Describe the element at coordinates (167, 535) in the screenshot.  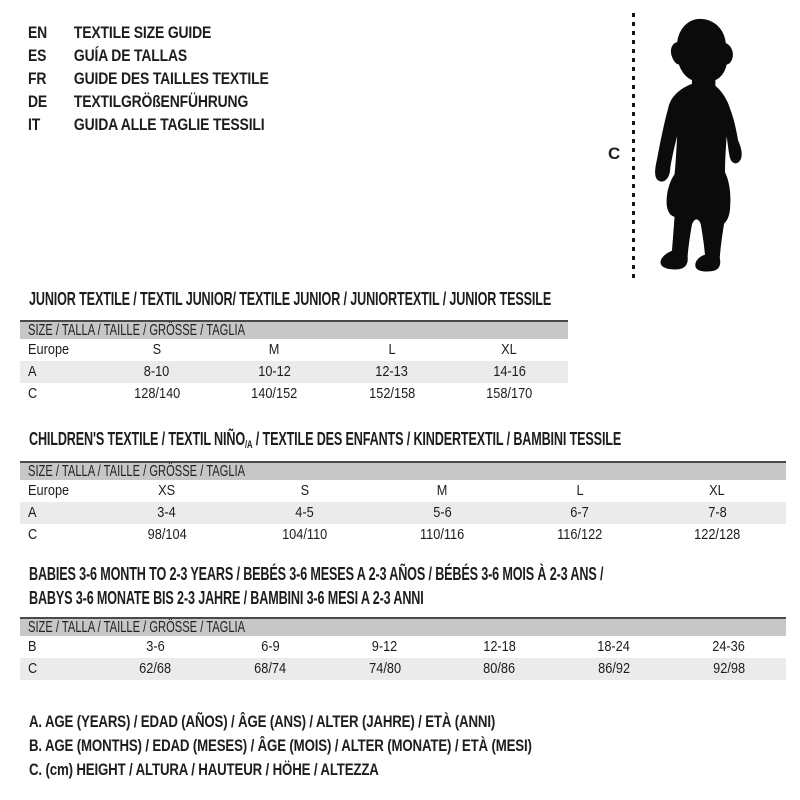
I see `table-cell-text: 98/104` at that location.